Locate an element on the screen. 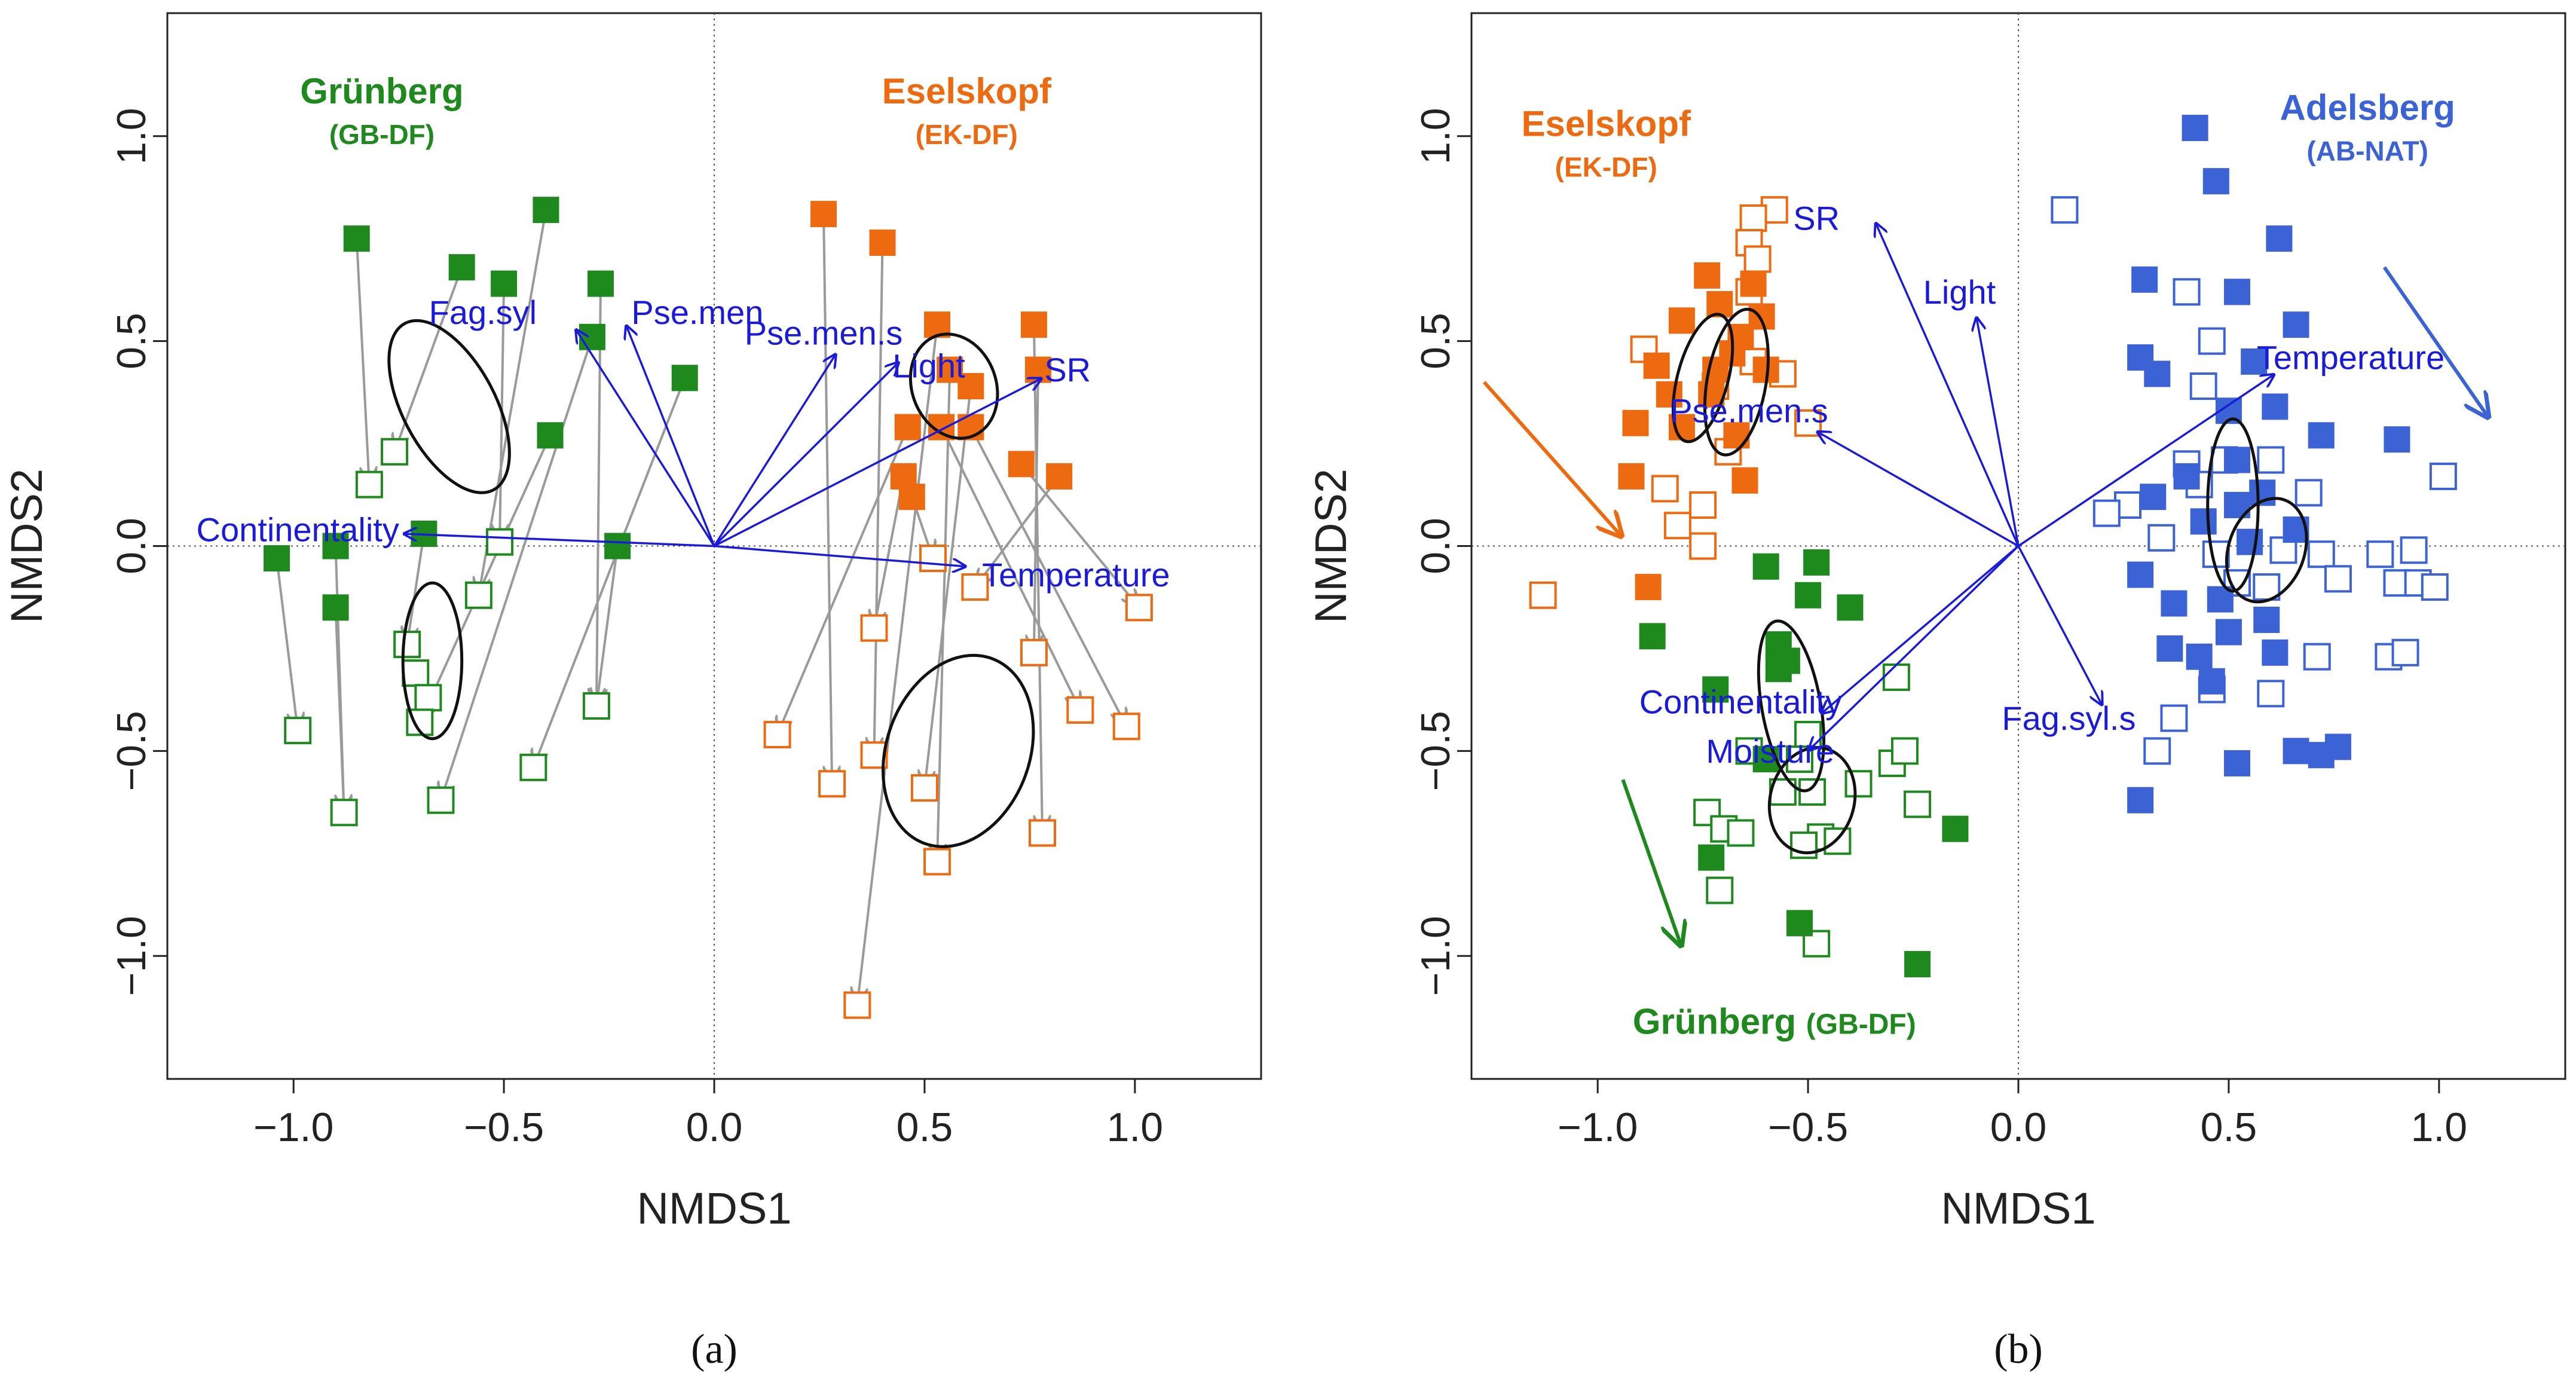 This screenshot has width=2576, height=1376. x-tick-label: 0.5 is located at coordinates (2229, 1127).